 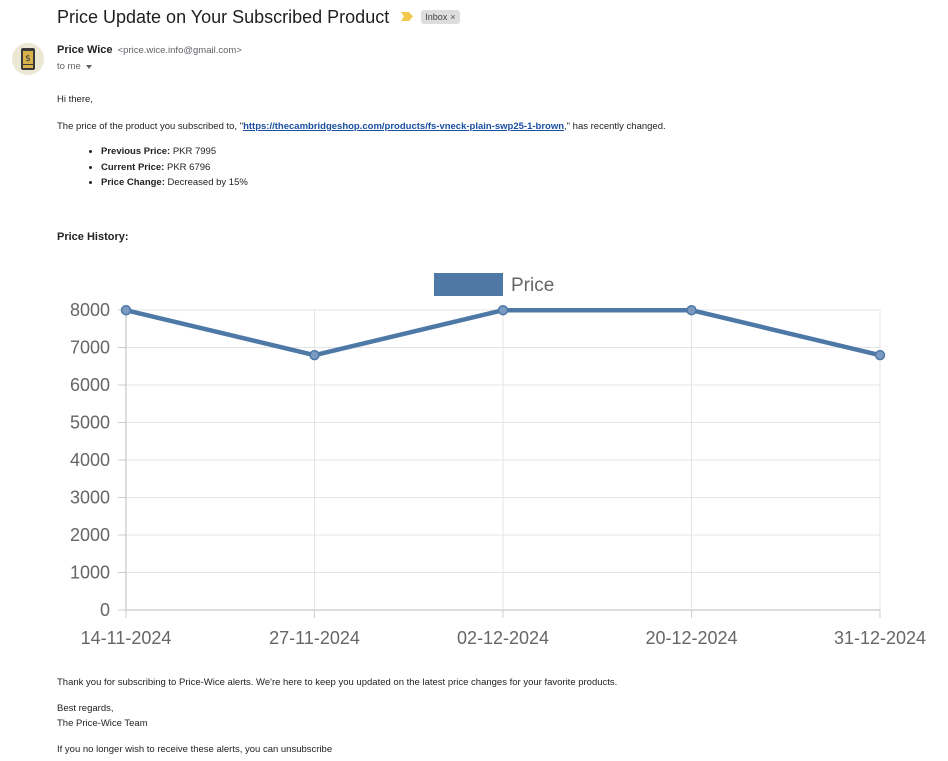 What do you see at coordinates (532, 285) in the screenshot?
I see `legend-label: Price` at bounding box center [532, 285].